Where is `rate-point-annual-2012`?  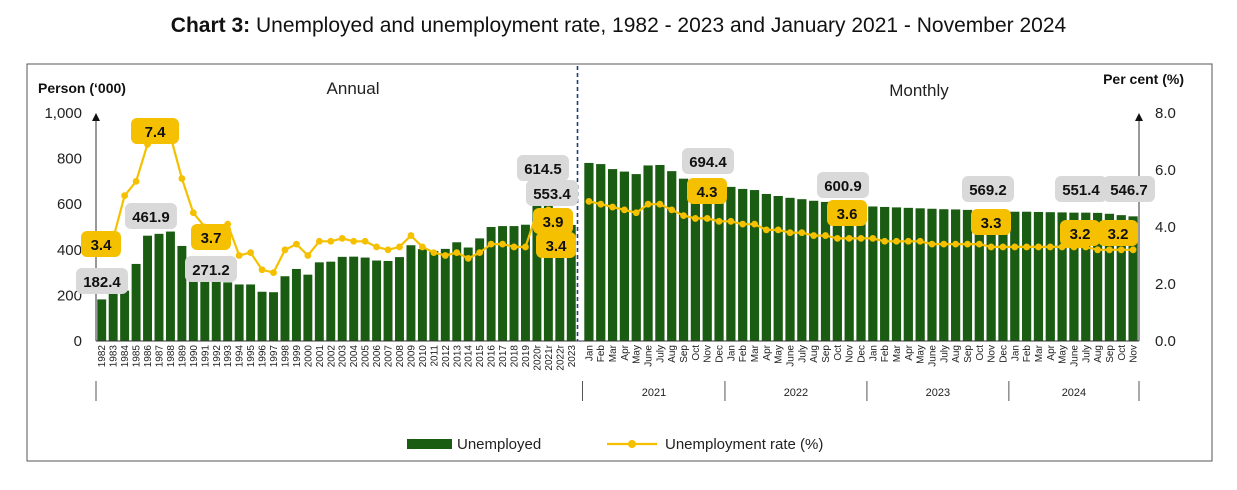
rate-point-annual-2012 is located at coordinates (445, 255).